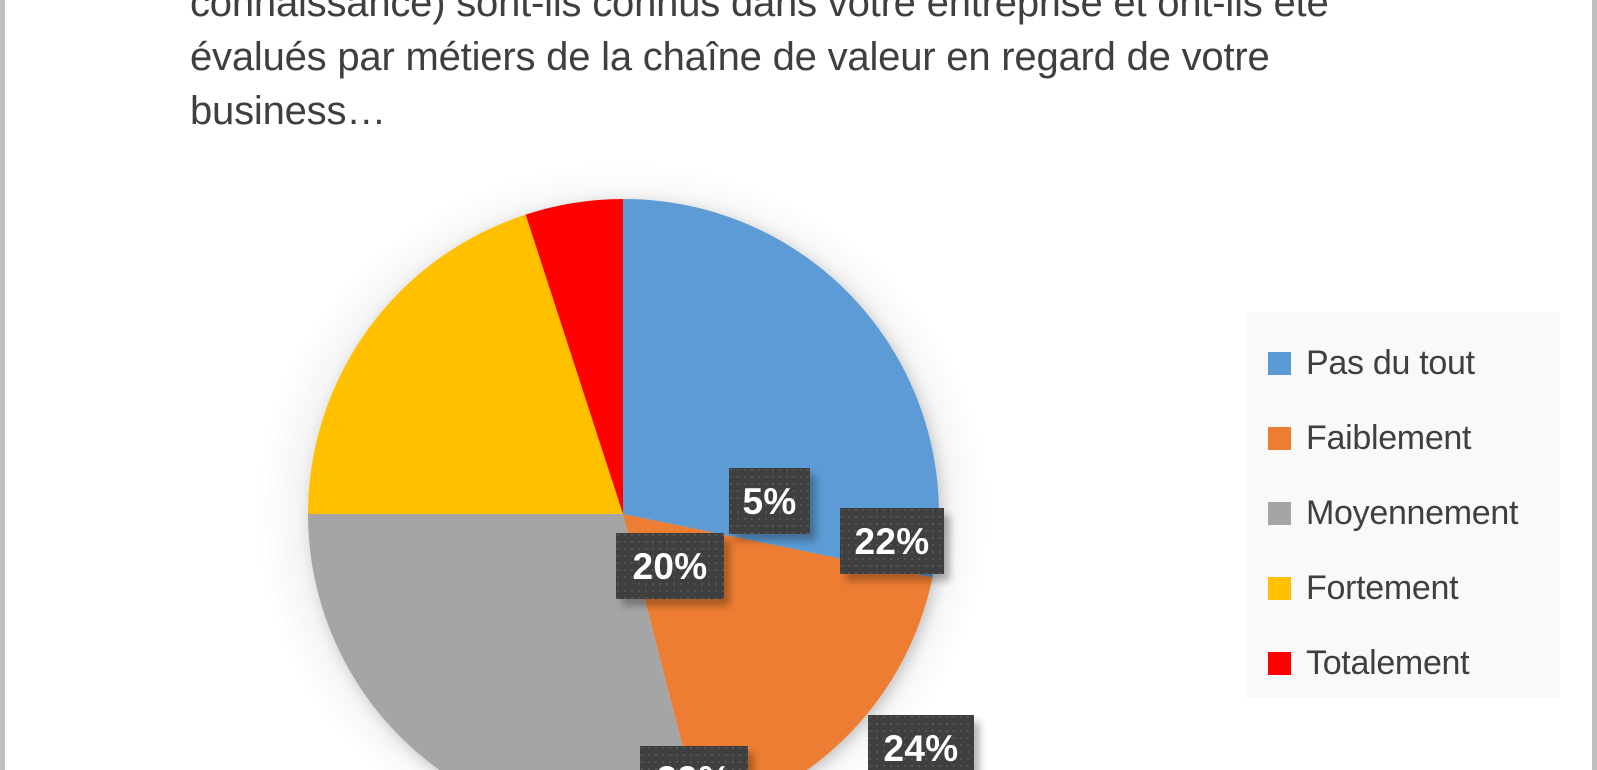 Image resolution: width=1597 pixels, height=770 pixels. What do you see at coordinates (694, 758) in the screenshot?
I see `data-label-moyennement: 29%` at bounding box center [694, 758].